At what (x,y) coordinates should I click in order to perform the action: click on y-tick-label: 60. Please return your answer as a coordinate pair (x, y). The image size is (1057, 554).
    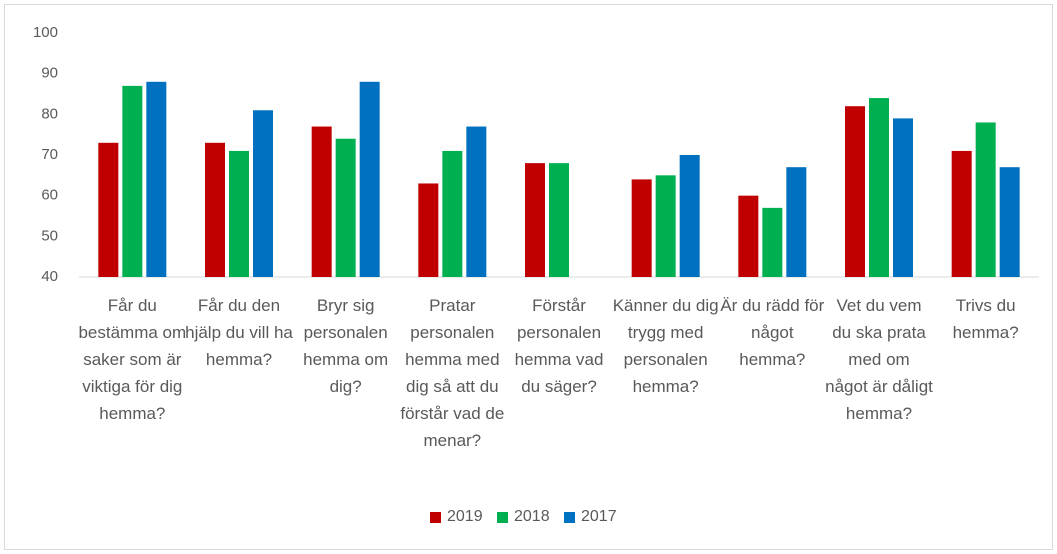
    Looking at the image, I should click on (49, 195).